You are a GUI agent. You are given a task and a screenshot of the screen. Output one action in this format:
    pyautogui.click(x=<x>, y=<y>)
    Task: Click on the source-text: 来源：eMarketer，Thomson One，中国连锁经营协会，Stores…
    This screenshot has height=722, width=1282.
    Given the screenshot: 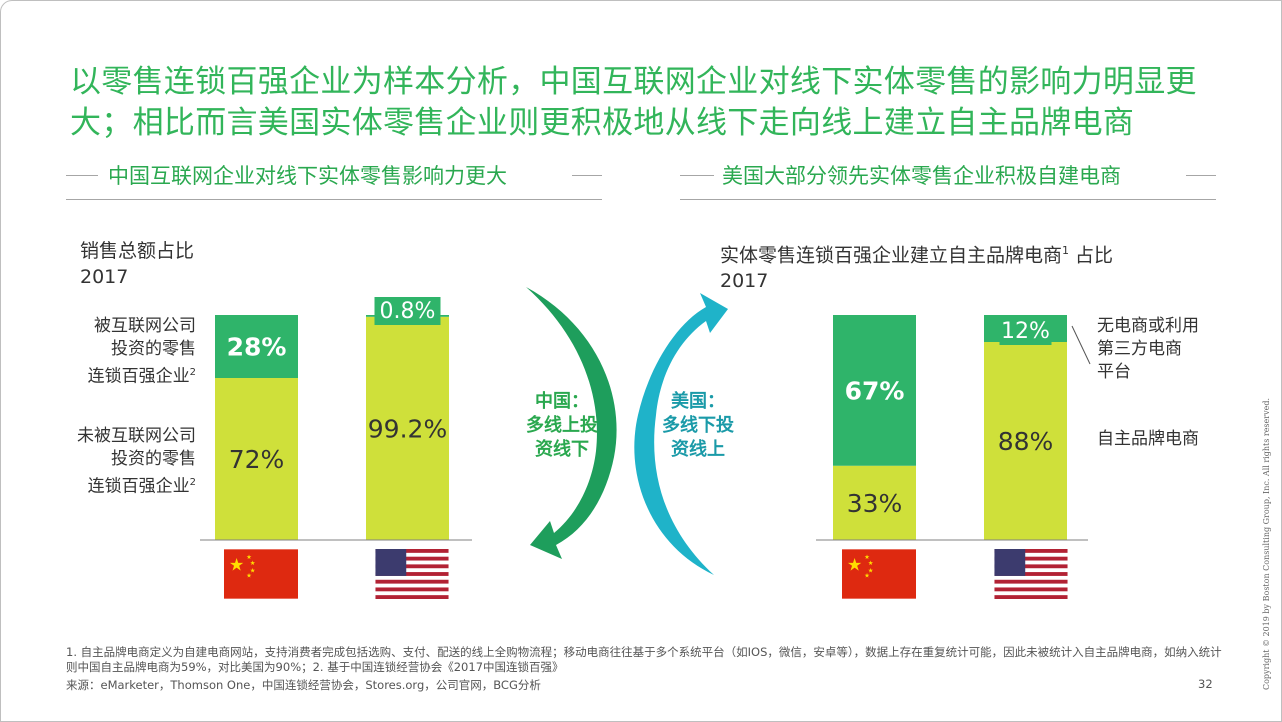 What is the action you would take?
    pyautogui.click(x=303, y=685)
    